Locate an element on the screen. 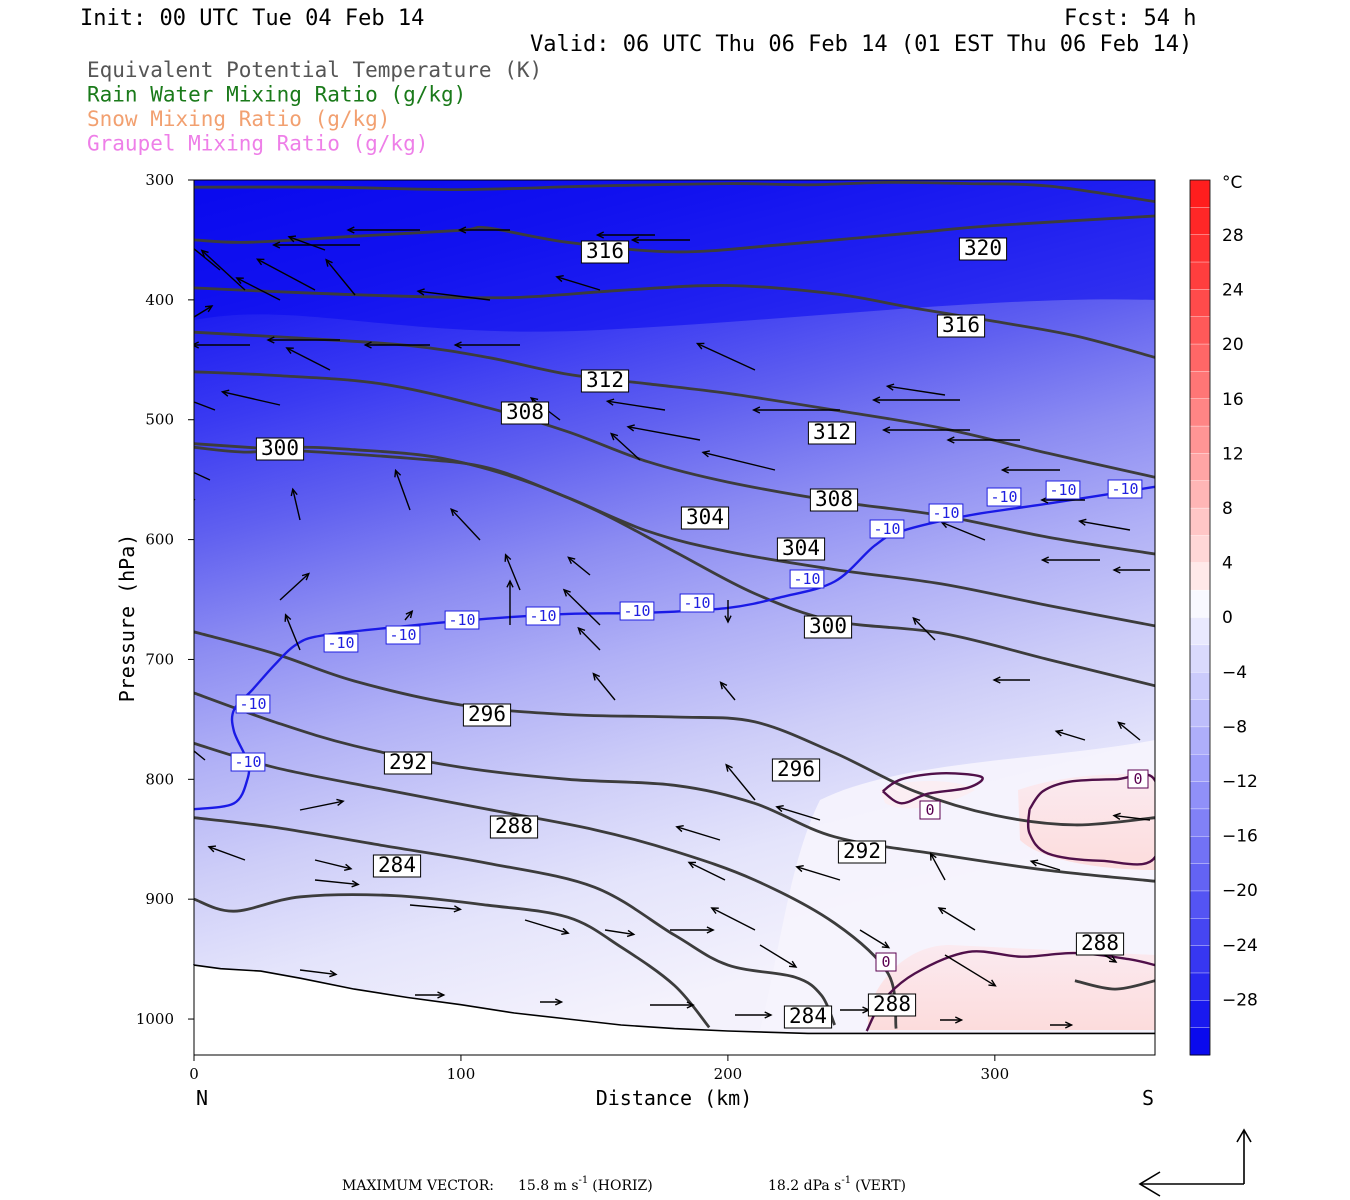  x-tick-label: 100 is located at coordinates (461, 1074).